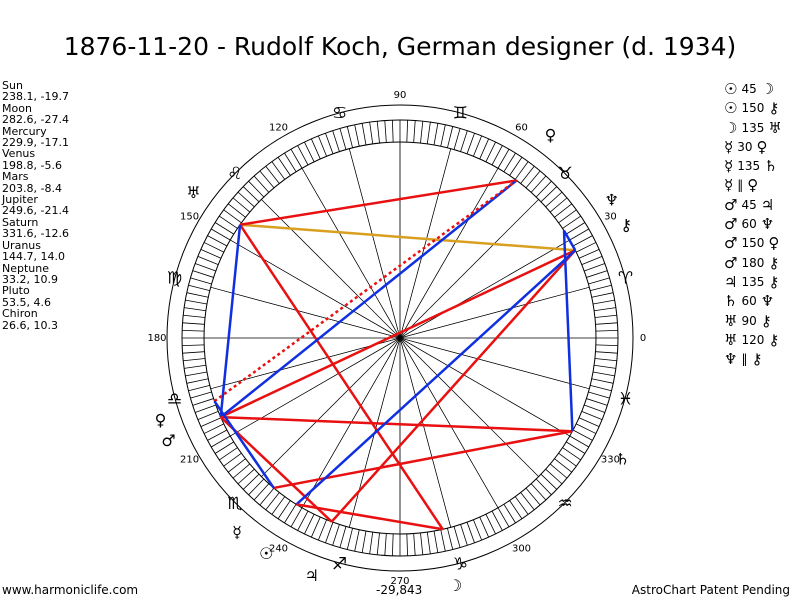 The width and height of the screenshot is (800, 600). What do you see at coordinates (400, 338) in the screenshot?
I see `division-spoke` at bounding box center [400, 338].